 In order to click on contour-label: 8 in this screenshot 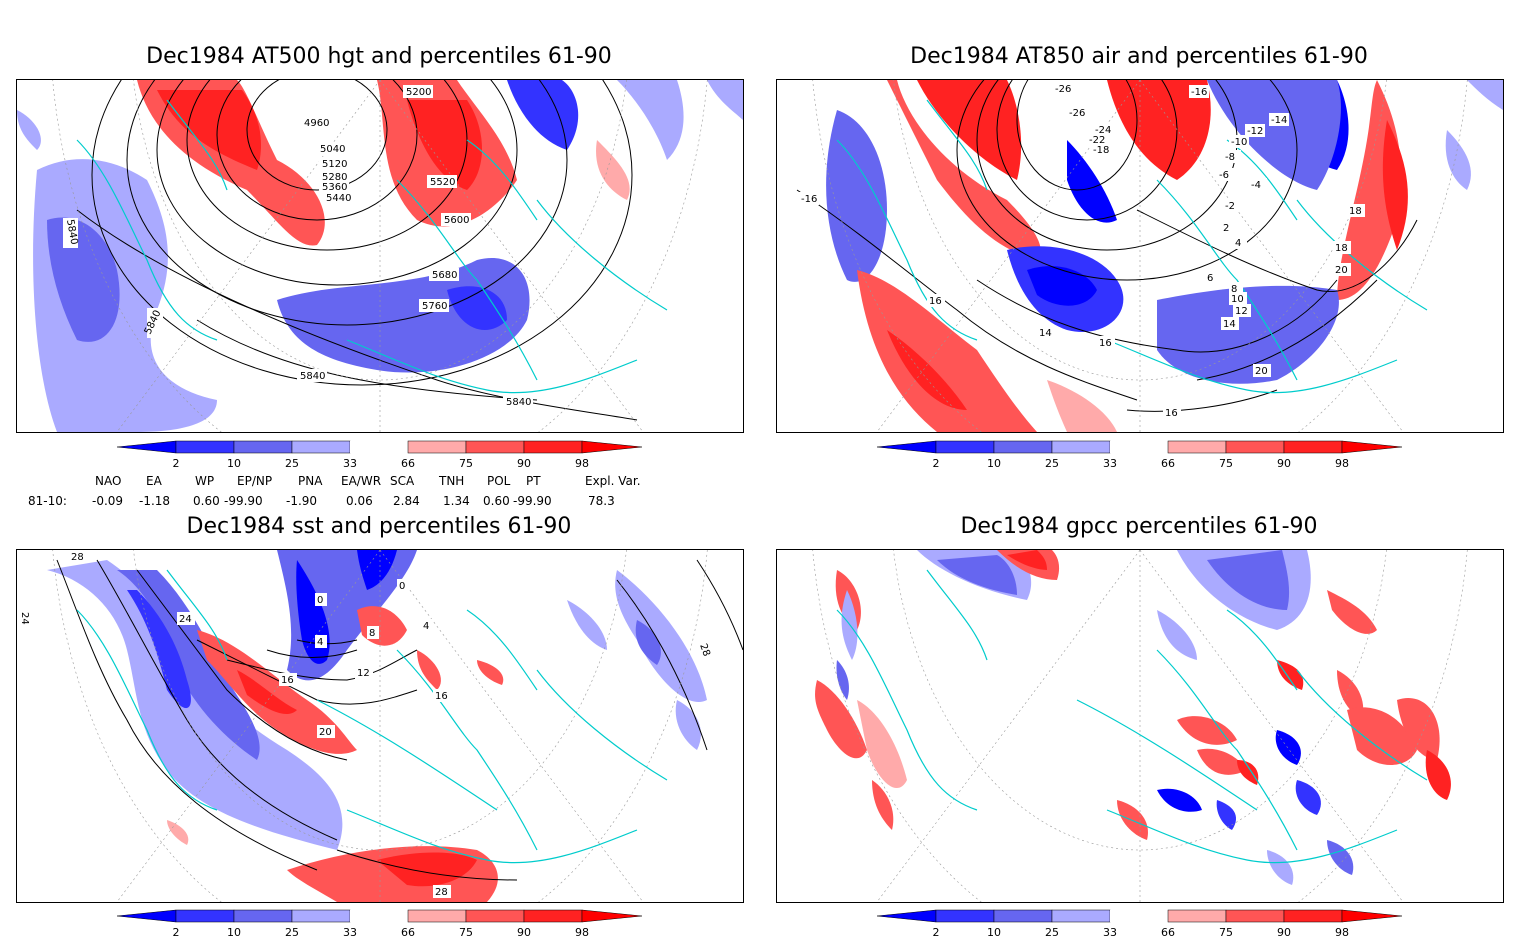, I will do `click(1236, 288)`.